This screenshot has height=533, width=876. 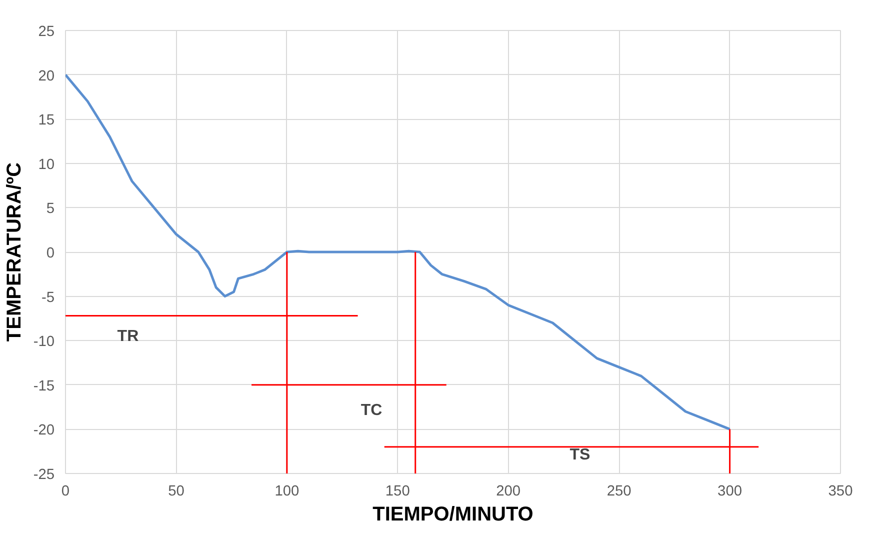 What do you see at coordinates (371, 410) in the screenshot?
I see `annotation: TC` at bounding box center [371, 410].